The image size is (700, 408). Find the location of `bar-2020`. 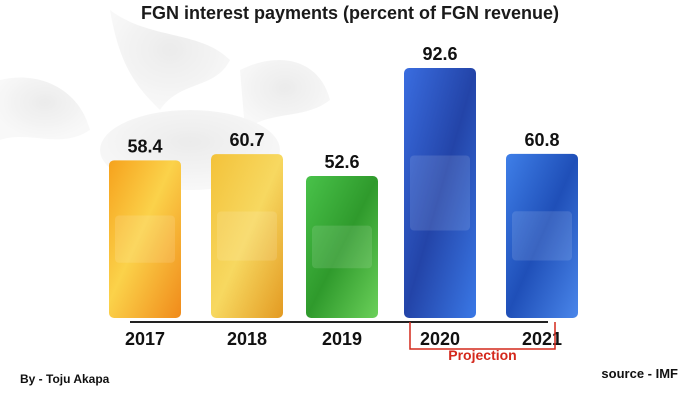

bar-2020 is located at coordinates (440, 192).